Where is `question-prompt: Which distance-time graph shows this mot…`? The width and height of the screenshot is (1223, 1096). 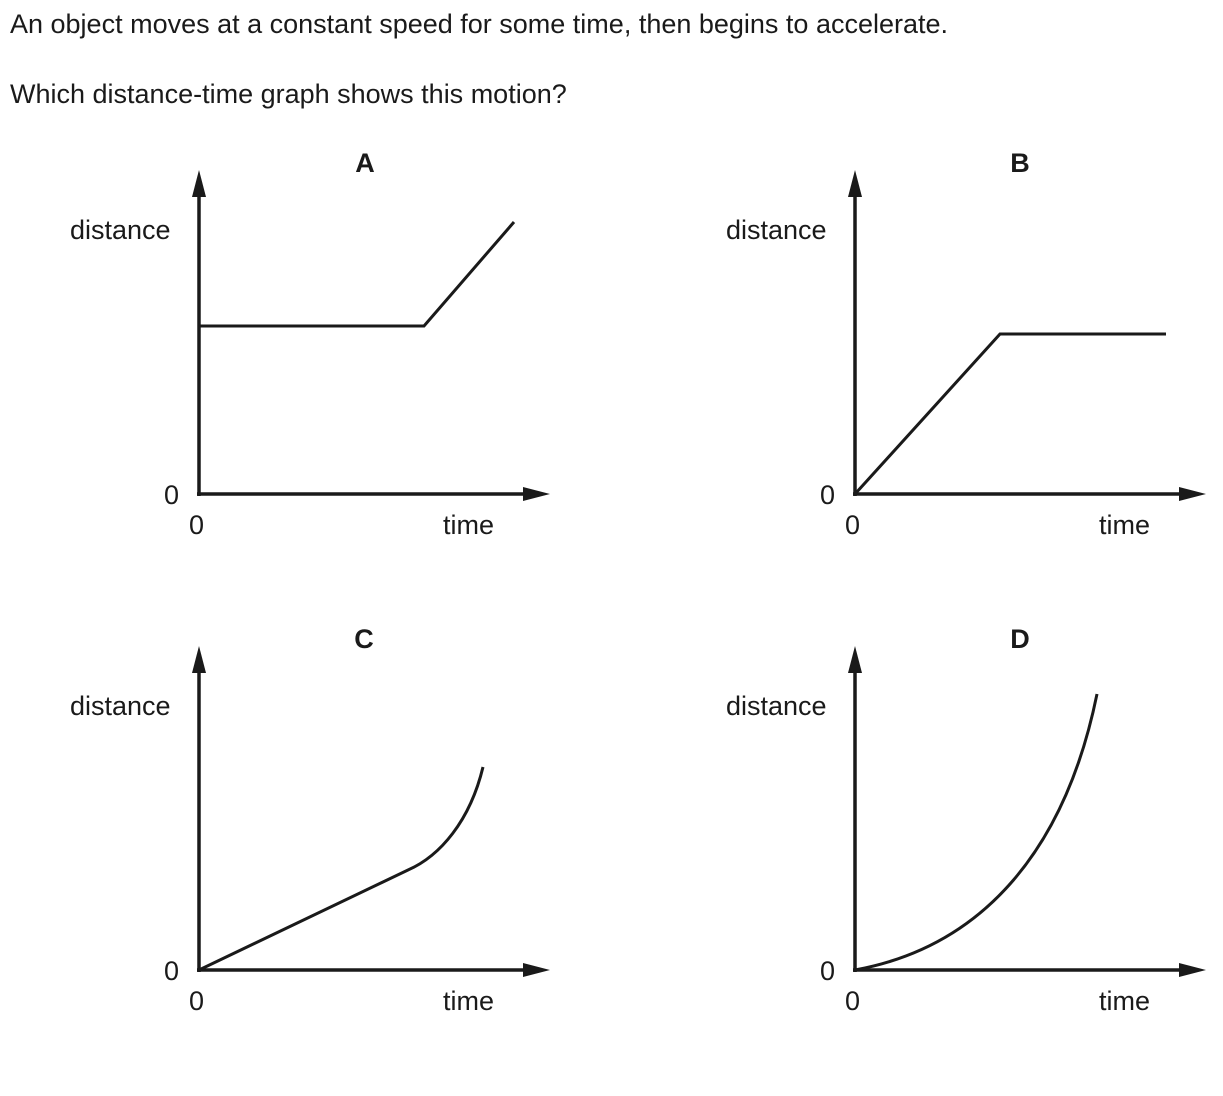
question-prompt: Which distance-time graph shows this mot… is located at coordinates (288, 94).